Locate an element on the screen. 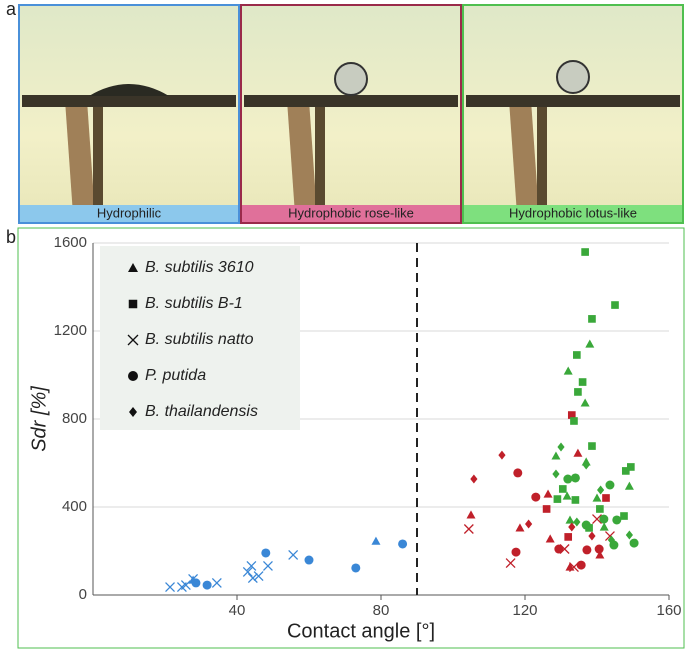 Image resolution: width=688 pixels, height=650 pixels. legend-label: B. subtilis 3610 is located at coordinates (199, 267).